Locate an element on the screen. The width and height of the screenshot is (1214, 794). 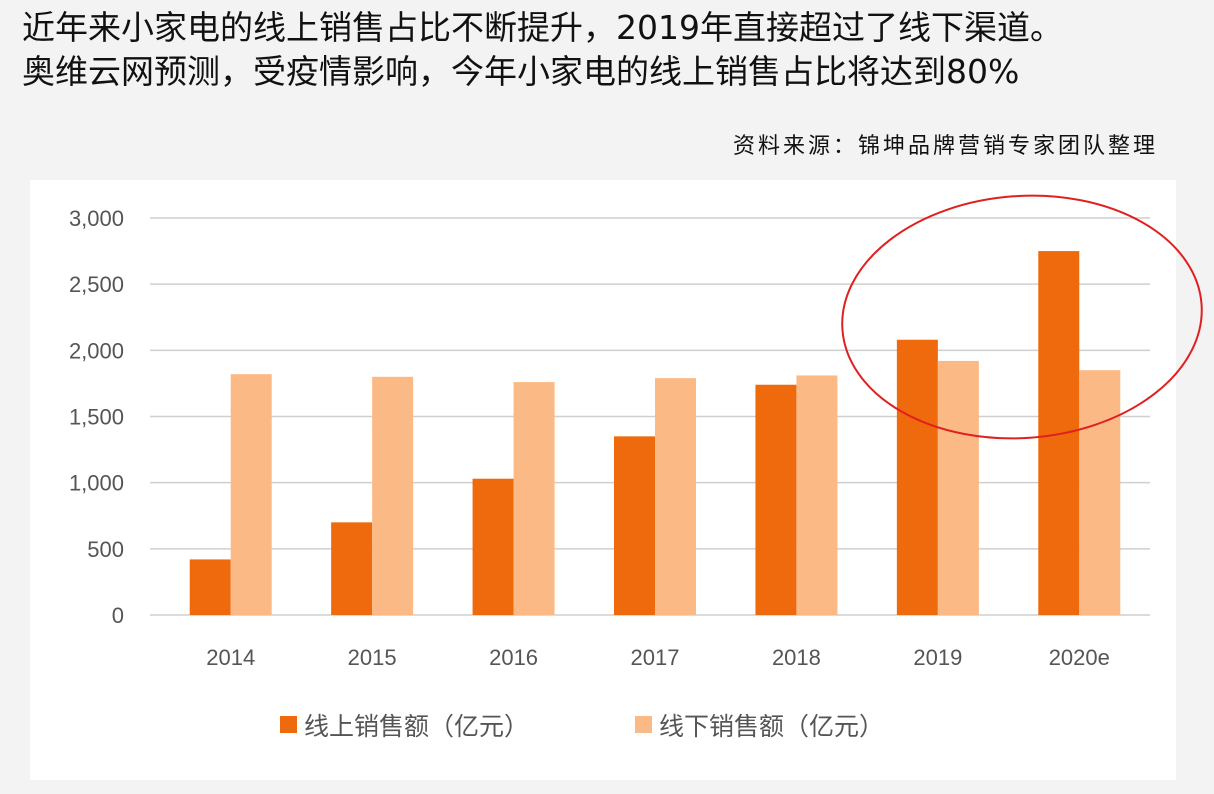
bar-offline-2014 is located at coordinates (251, 494).